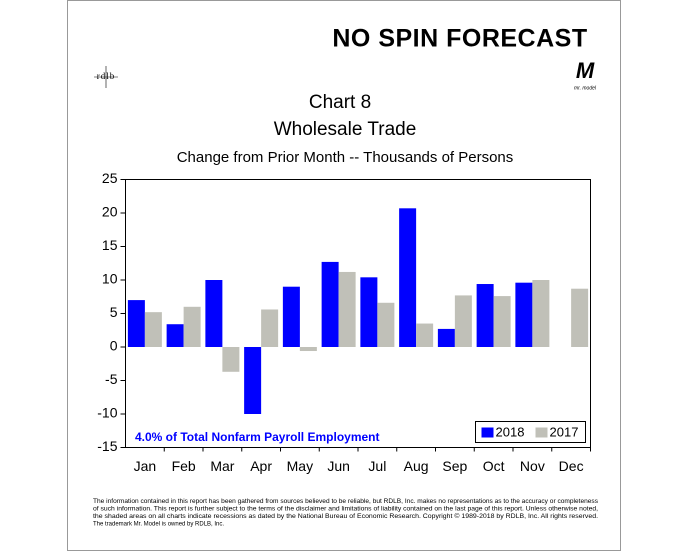  Describe the element at coordinates (114, 346) in the screenshot. I see `y-tick-label: 0` at that location.